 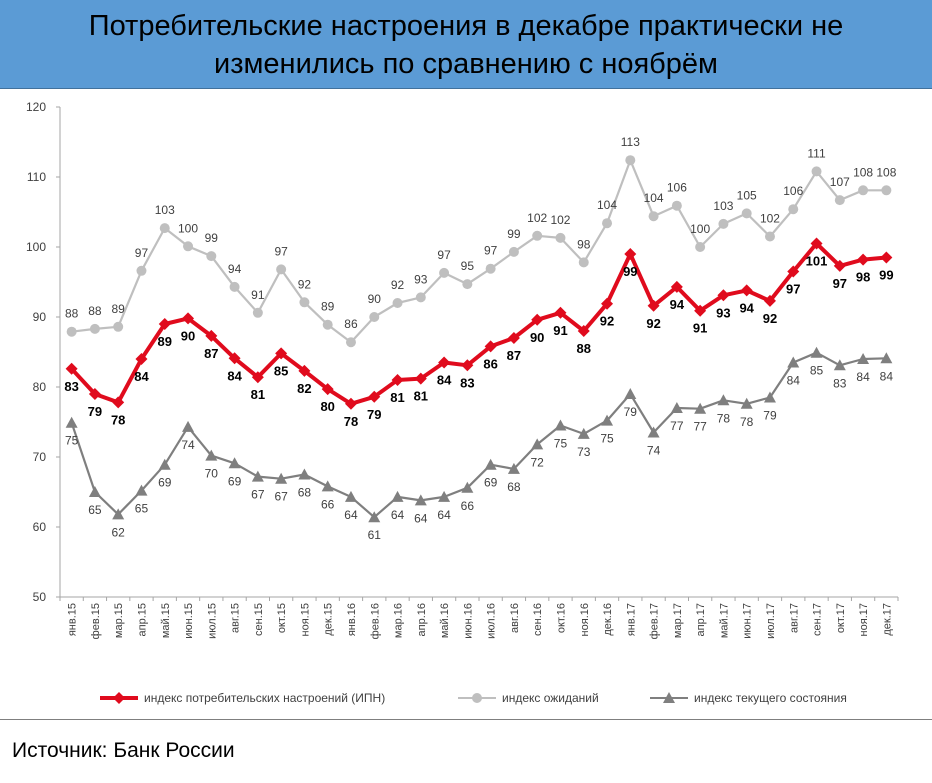 What do you see at coordinates (304, 388) in the screenshot?
I see `data-label: 82` at bounding box center [304, 388].